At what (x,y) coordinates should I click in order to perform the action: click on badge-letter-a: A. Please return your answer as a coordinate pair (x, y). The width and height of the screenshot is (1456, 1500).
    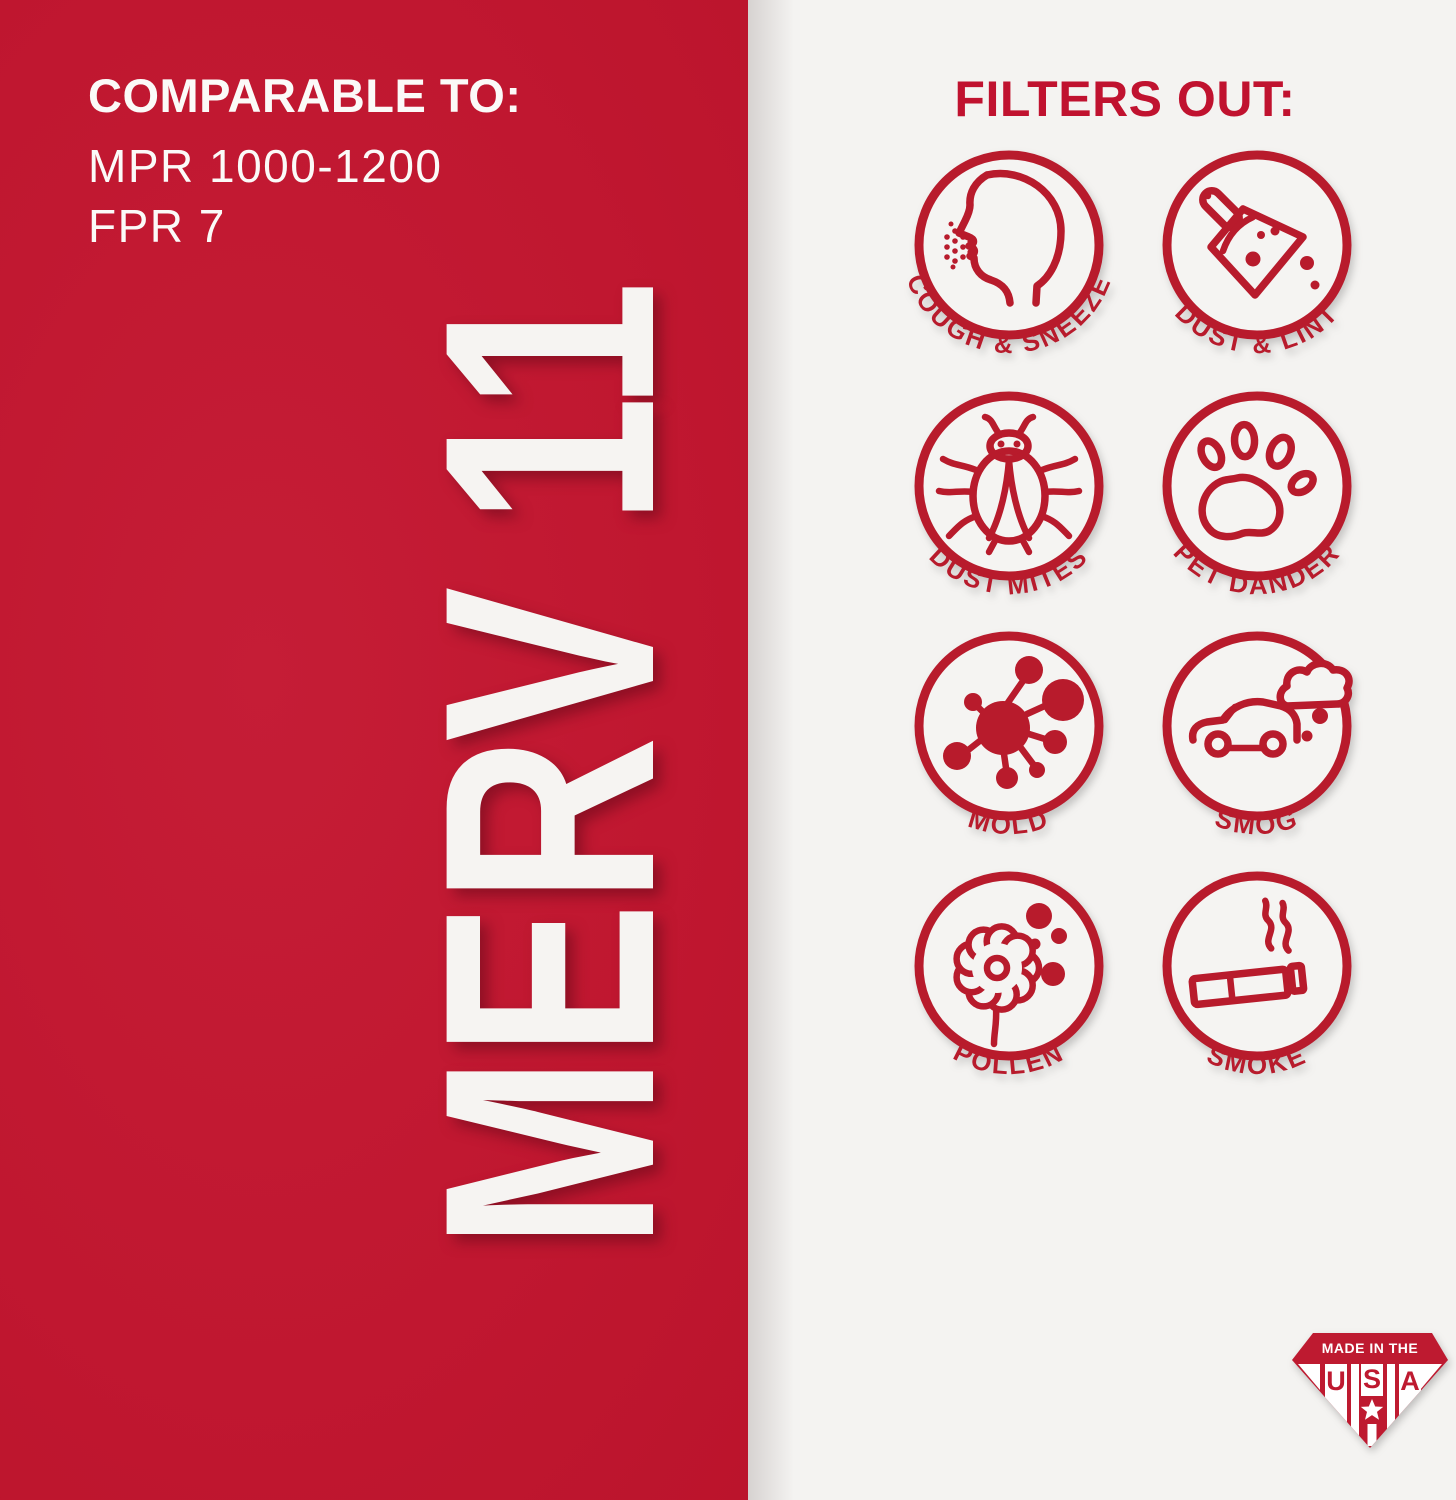
    Looking at the image, I should click on (1410, 1381).